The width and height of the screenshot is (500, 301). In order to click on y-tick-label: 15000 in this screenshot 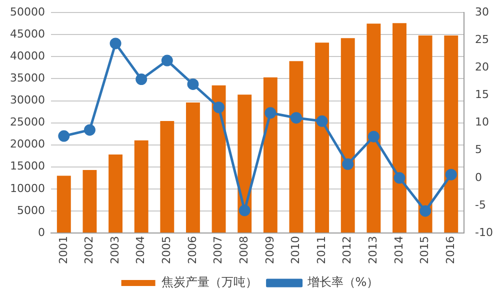, I will do `click(27, 166)`.